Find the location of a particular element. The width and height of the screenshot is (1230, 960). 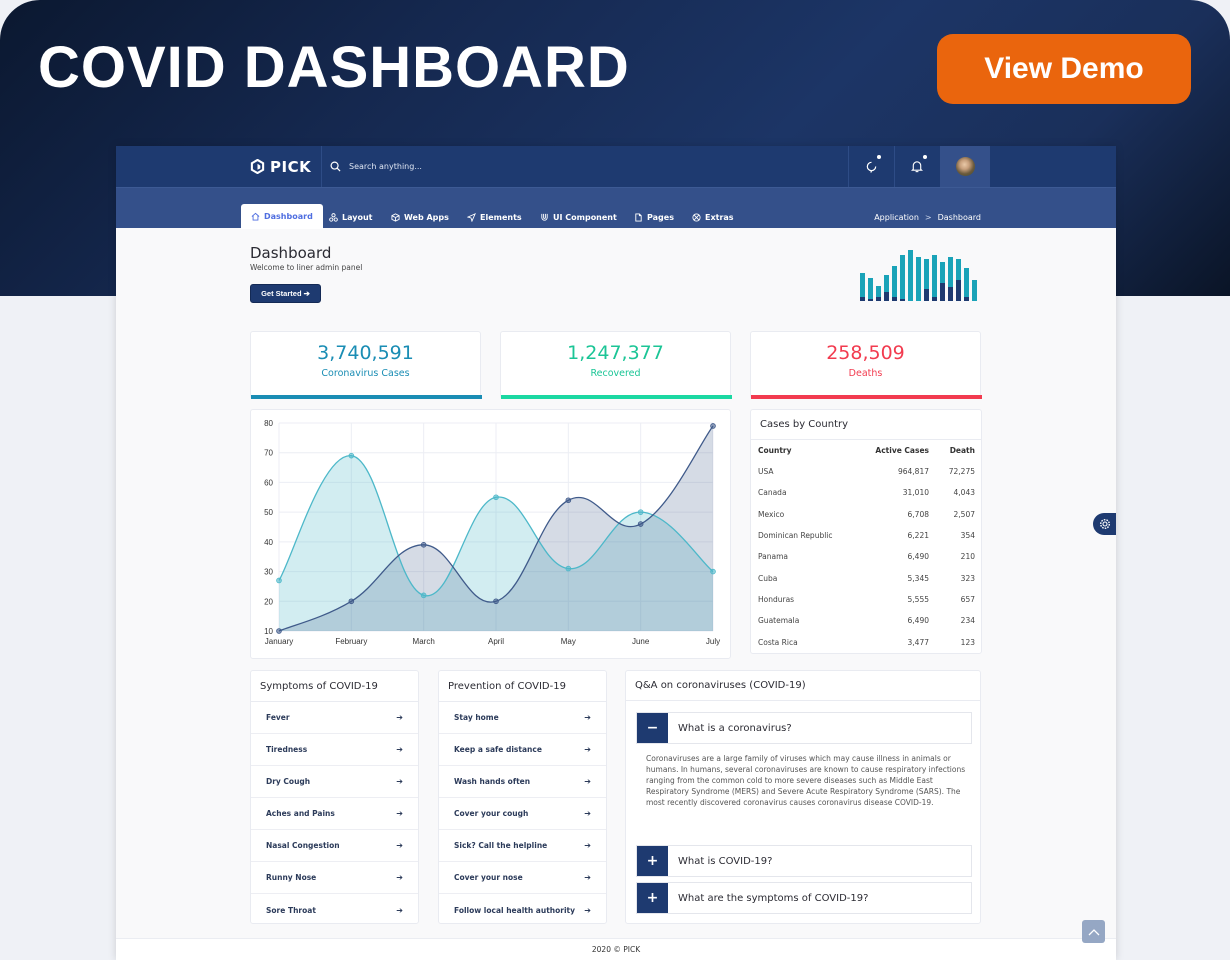

list-item: Dry Cough ➔ is located at coordinates (334, 782).